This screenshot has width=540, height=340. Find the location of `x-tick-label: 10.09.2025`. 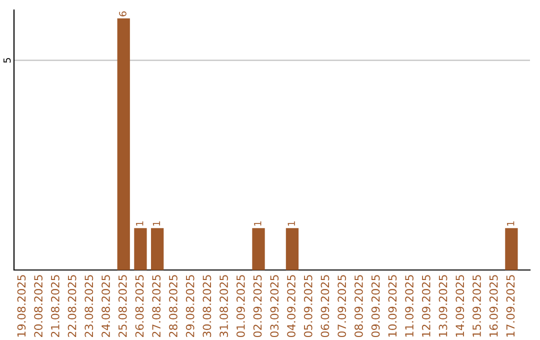

x-tick-label: 10.09.2025 is located at coordinates (392, 306).